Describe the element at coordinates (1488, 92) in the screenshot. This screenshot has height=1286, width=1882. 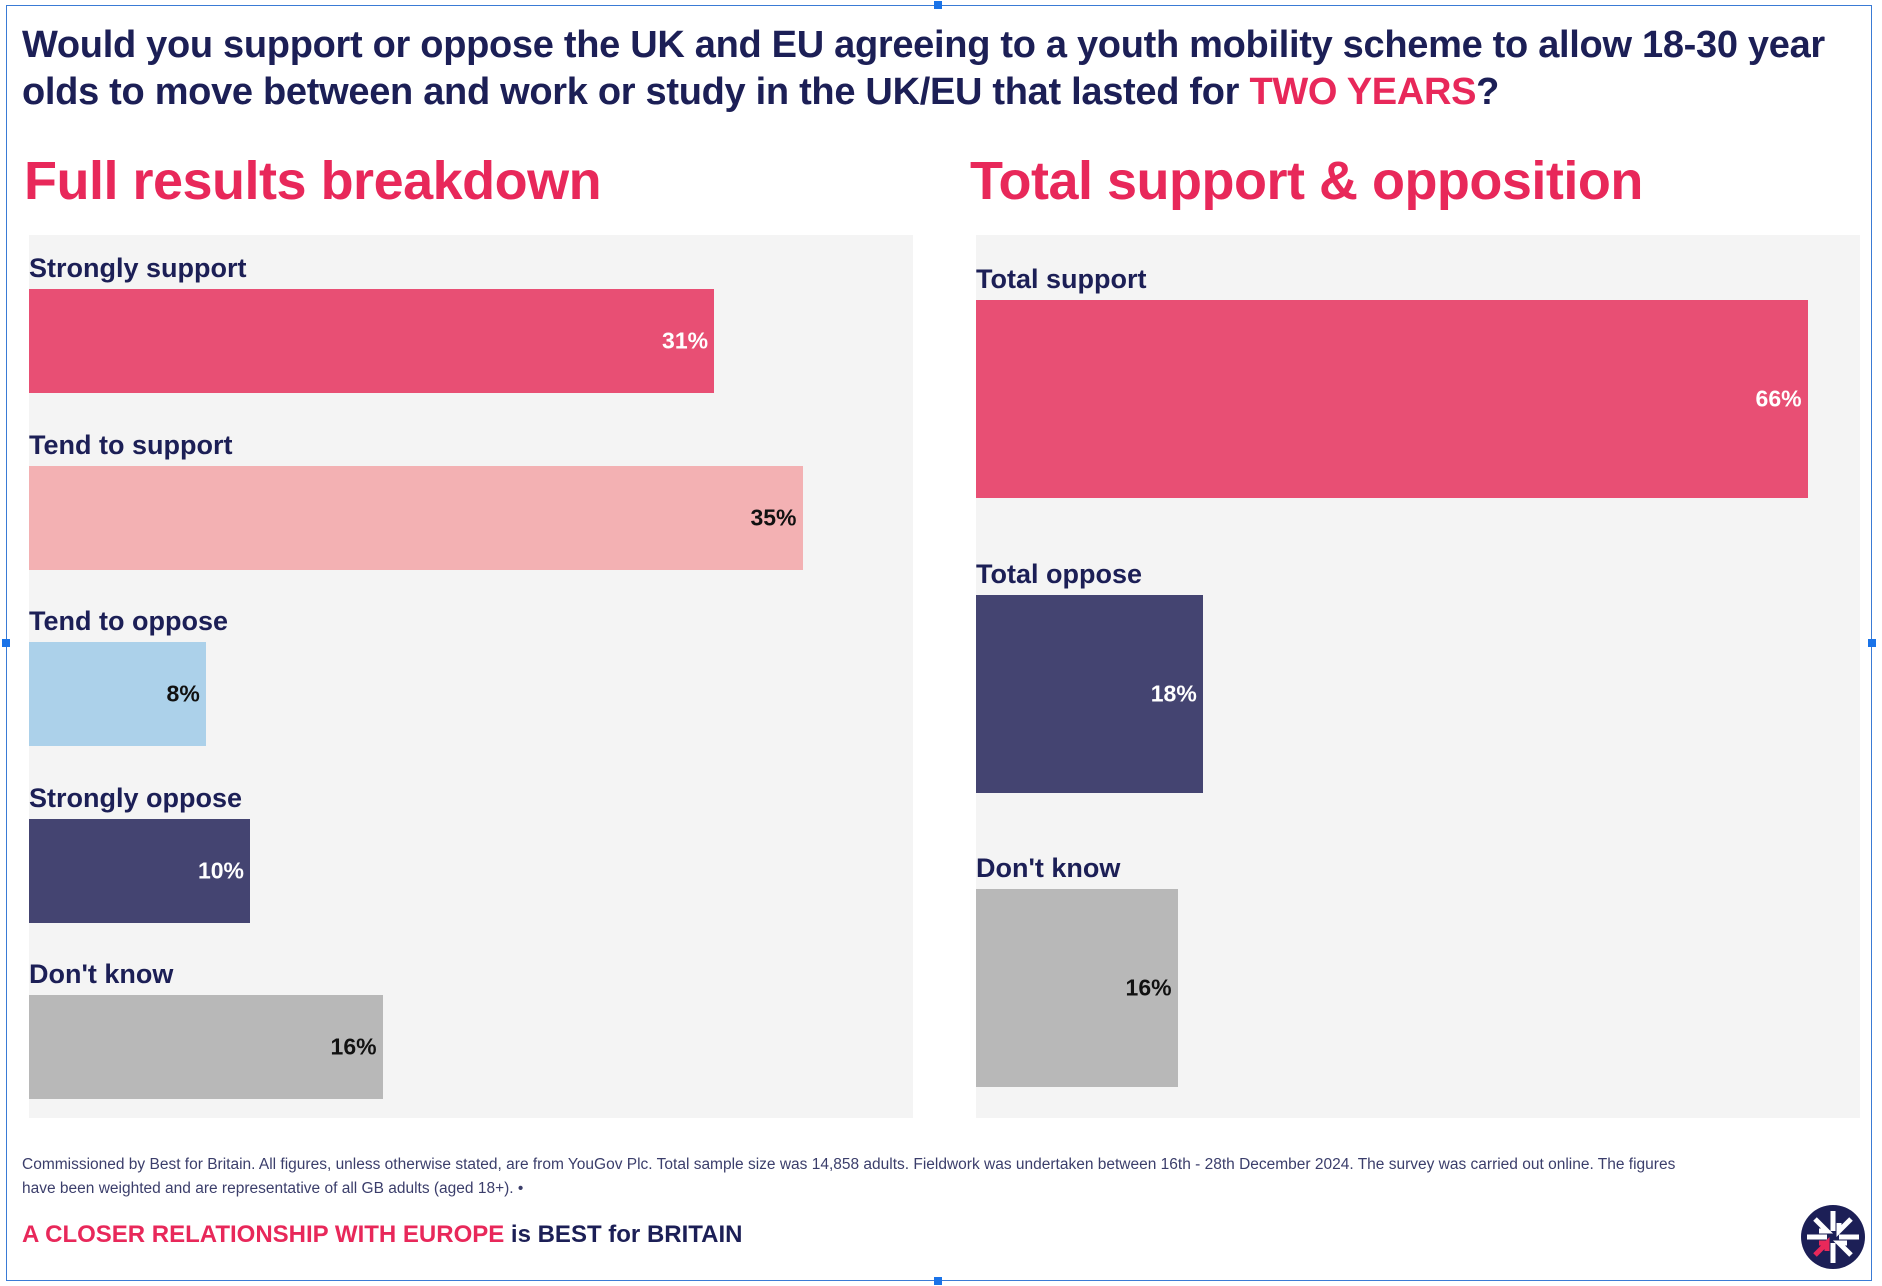
I see `question-mark: ?` at that location.